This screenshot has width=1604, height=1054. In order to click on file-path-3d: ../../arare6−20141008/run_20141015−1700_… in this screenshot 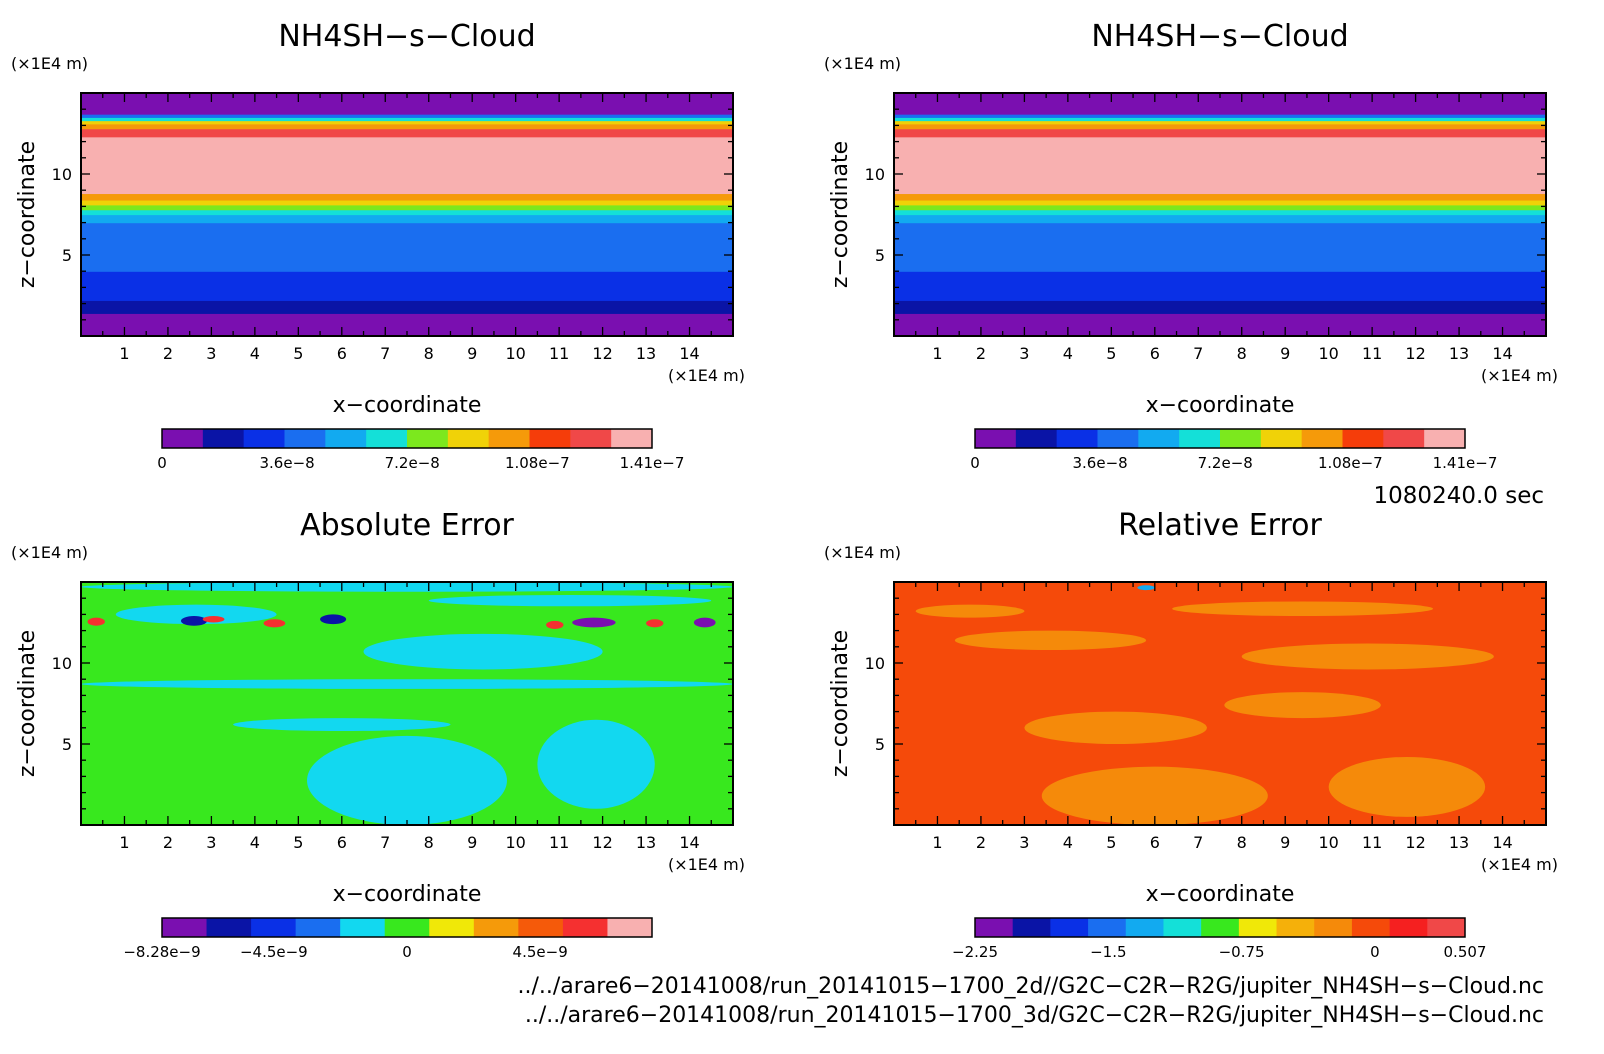, I will do `click(1034, 1015)`.